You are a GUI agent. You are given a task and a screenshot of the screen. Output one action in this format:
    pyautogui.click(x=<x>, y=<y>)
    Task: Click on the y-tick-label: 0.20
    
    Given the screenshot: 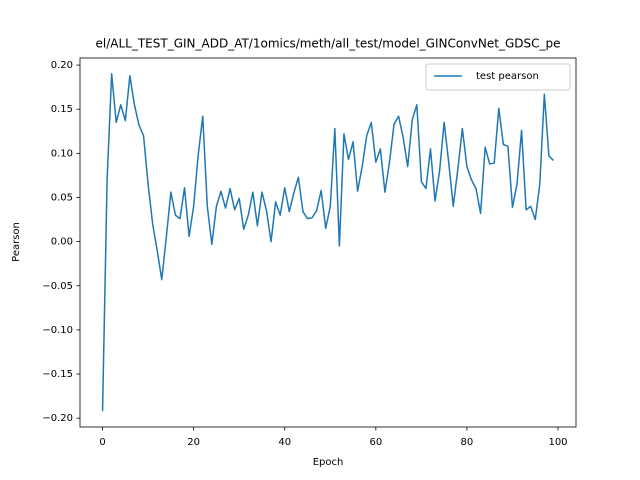 What is the action you would take?
    pyautogui.click(x=62, y=65)
    